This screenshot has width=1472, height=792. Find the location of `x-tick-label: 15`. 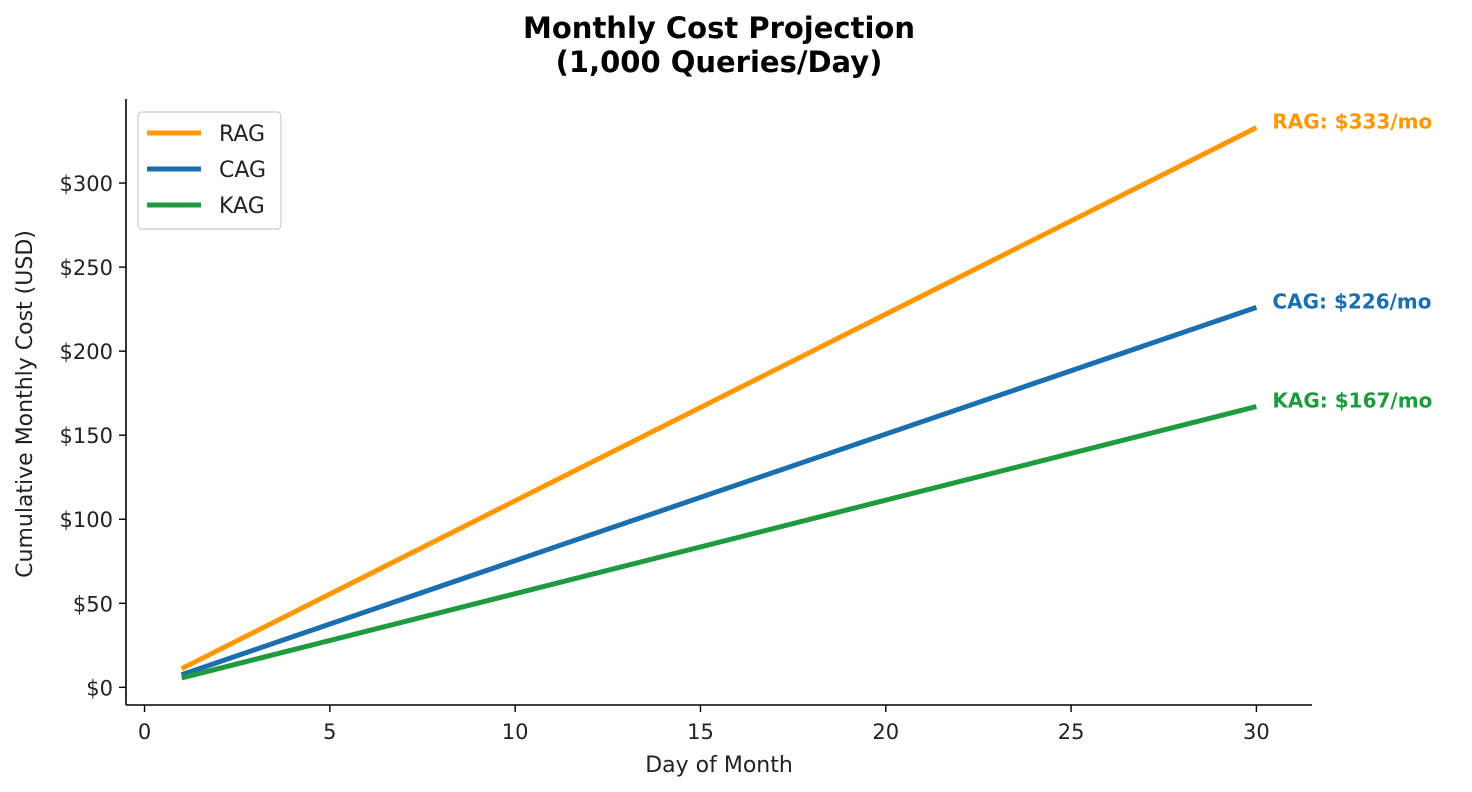

x-tick-label: 15 is located at coordinates (700, 732).